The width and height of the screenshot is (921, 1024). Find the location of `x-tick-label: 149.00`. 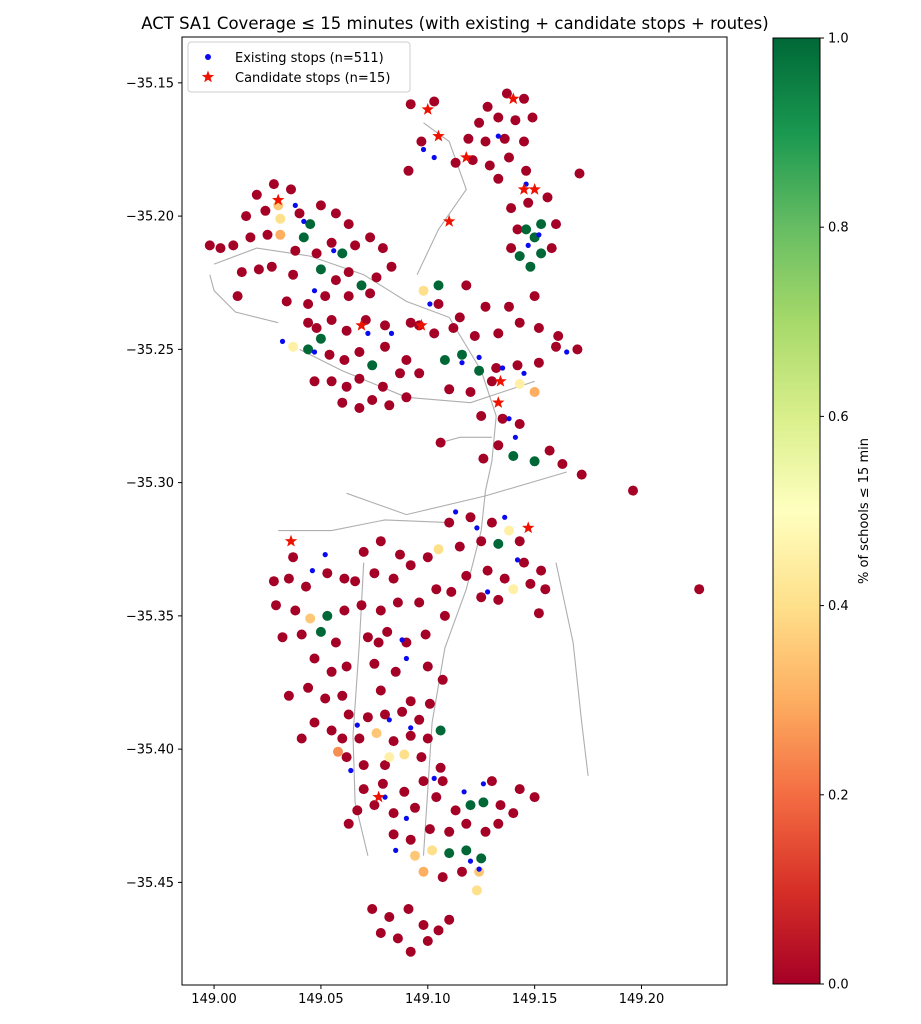

x-tick-label: 149.00 is located at coordinates (214, 999).